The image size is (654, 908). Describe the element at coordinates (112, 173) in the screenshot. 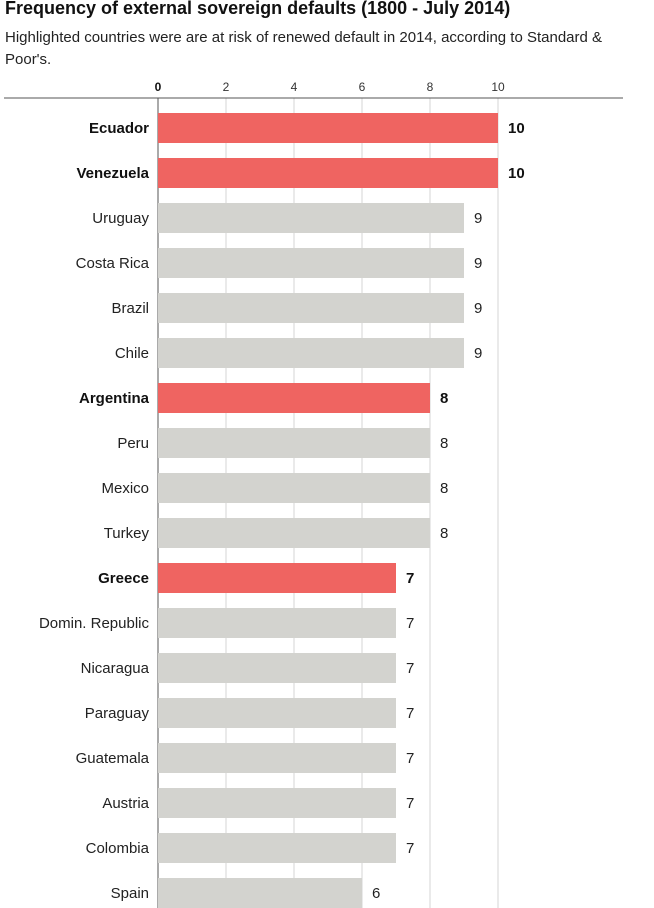

I see `category-label: Venezuela` at that location.